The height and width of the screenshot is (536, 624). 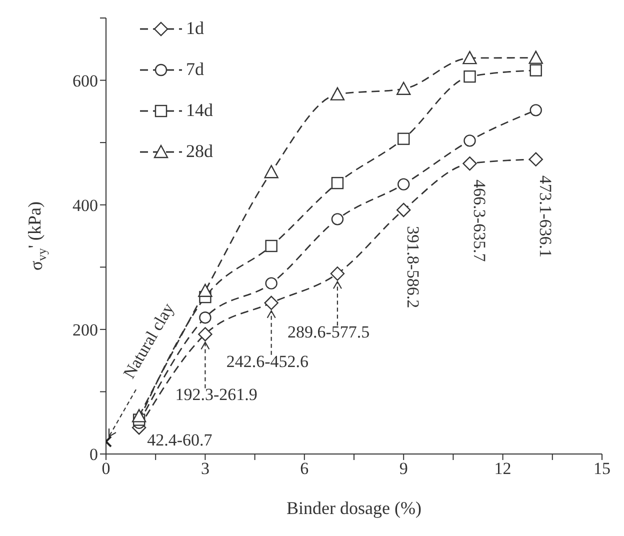 What do you see at coordinates (180, 440) in the screenshot?
I see `annotation: 42.4-60.7` at bounding box center [180, 440].